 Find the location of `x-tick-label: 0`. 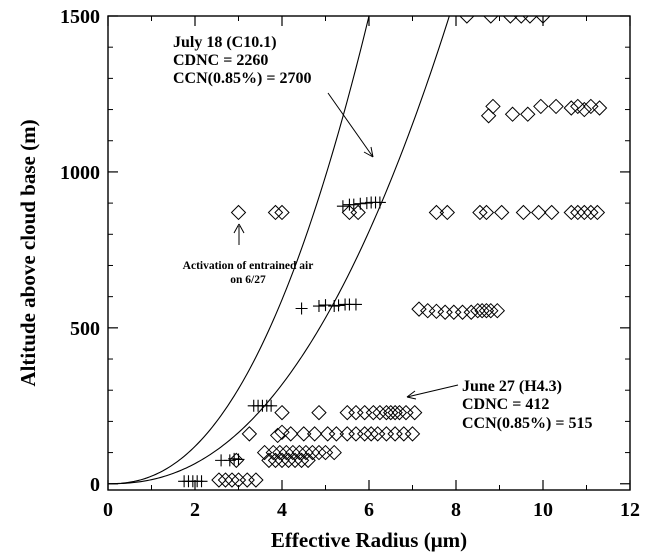

x-tick-label: 0 is located at coordinates (108, 510).